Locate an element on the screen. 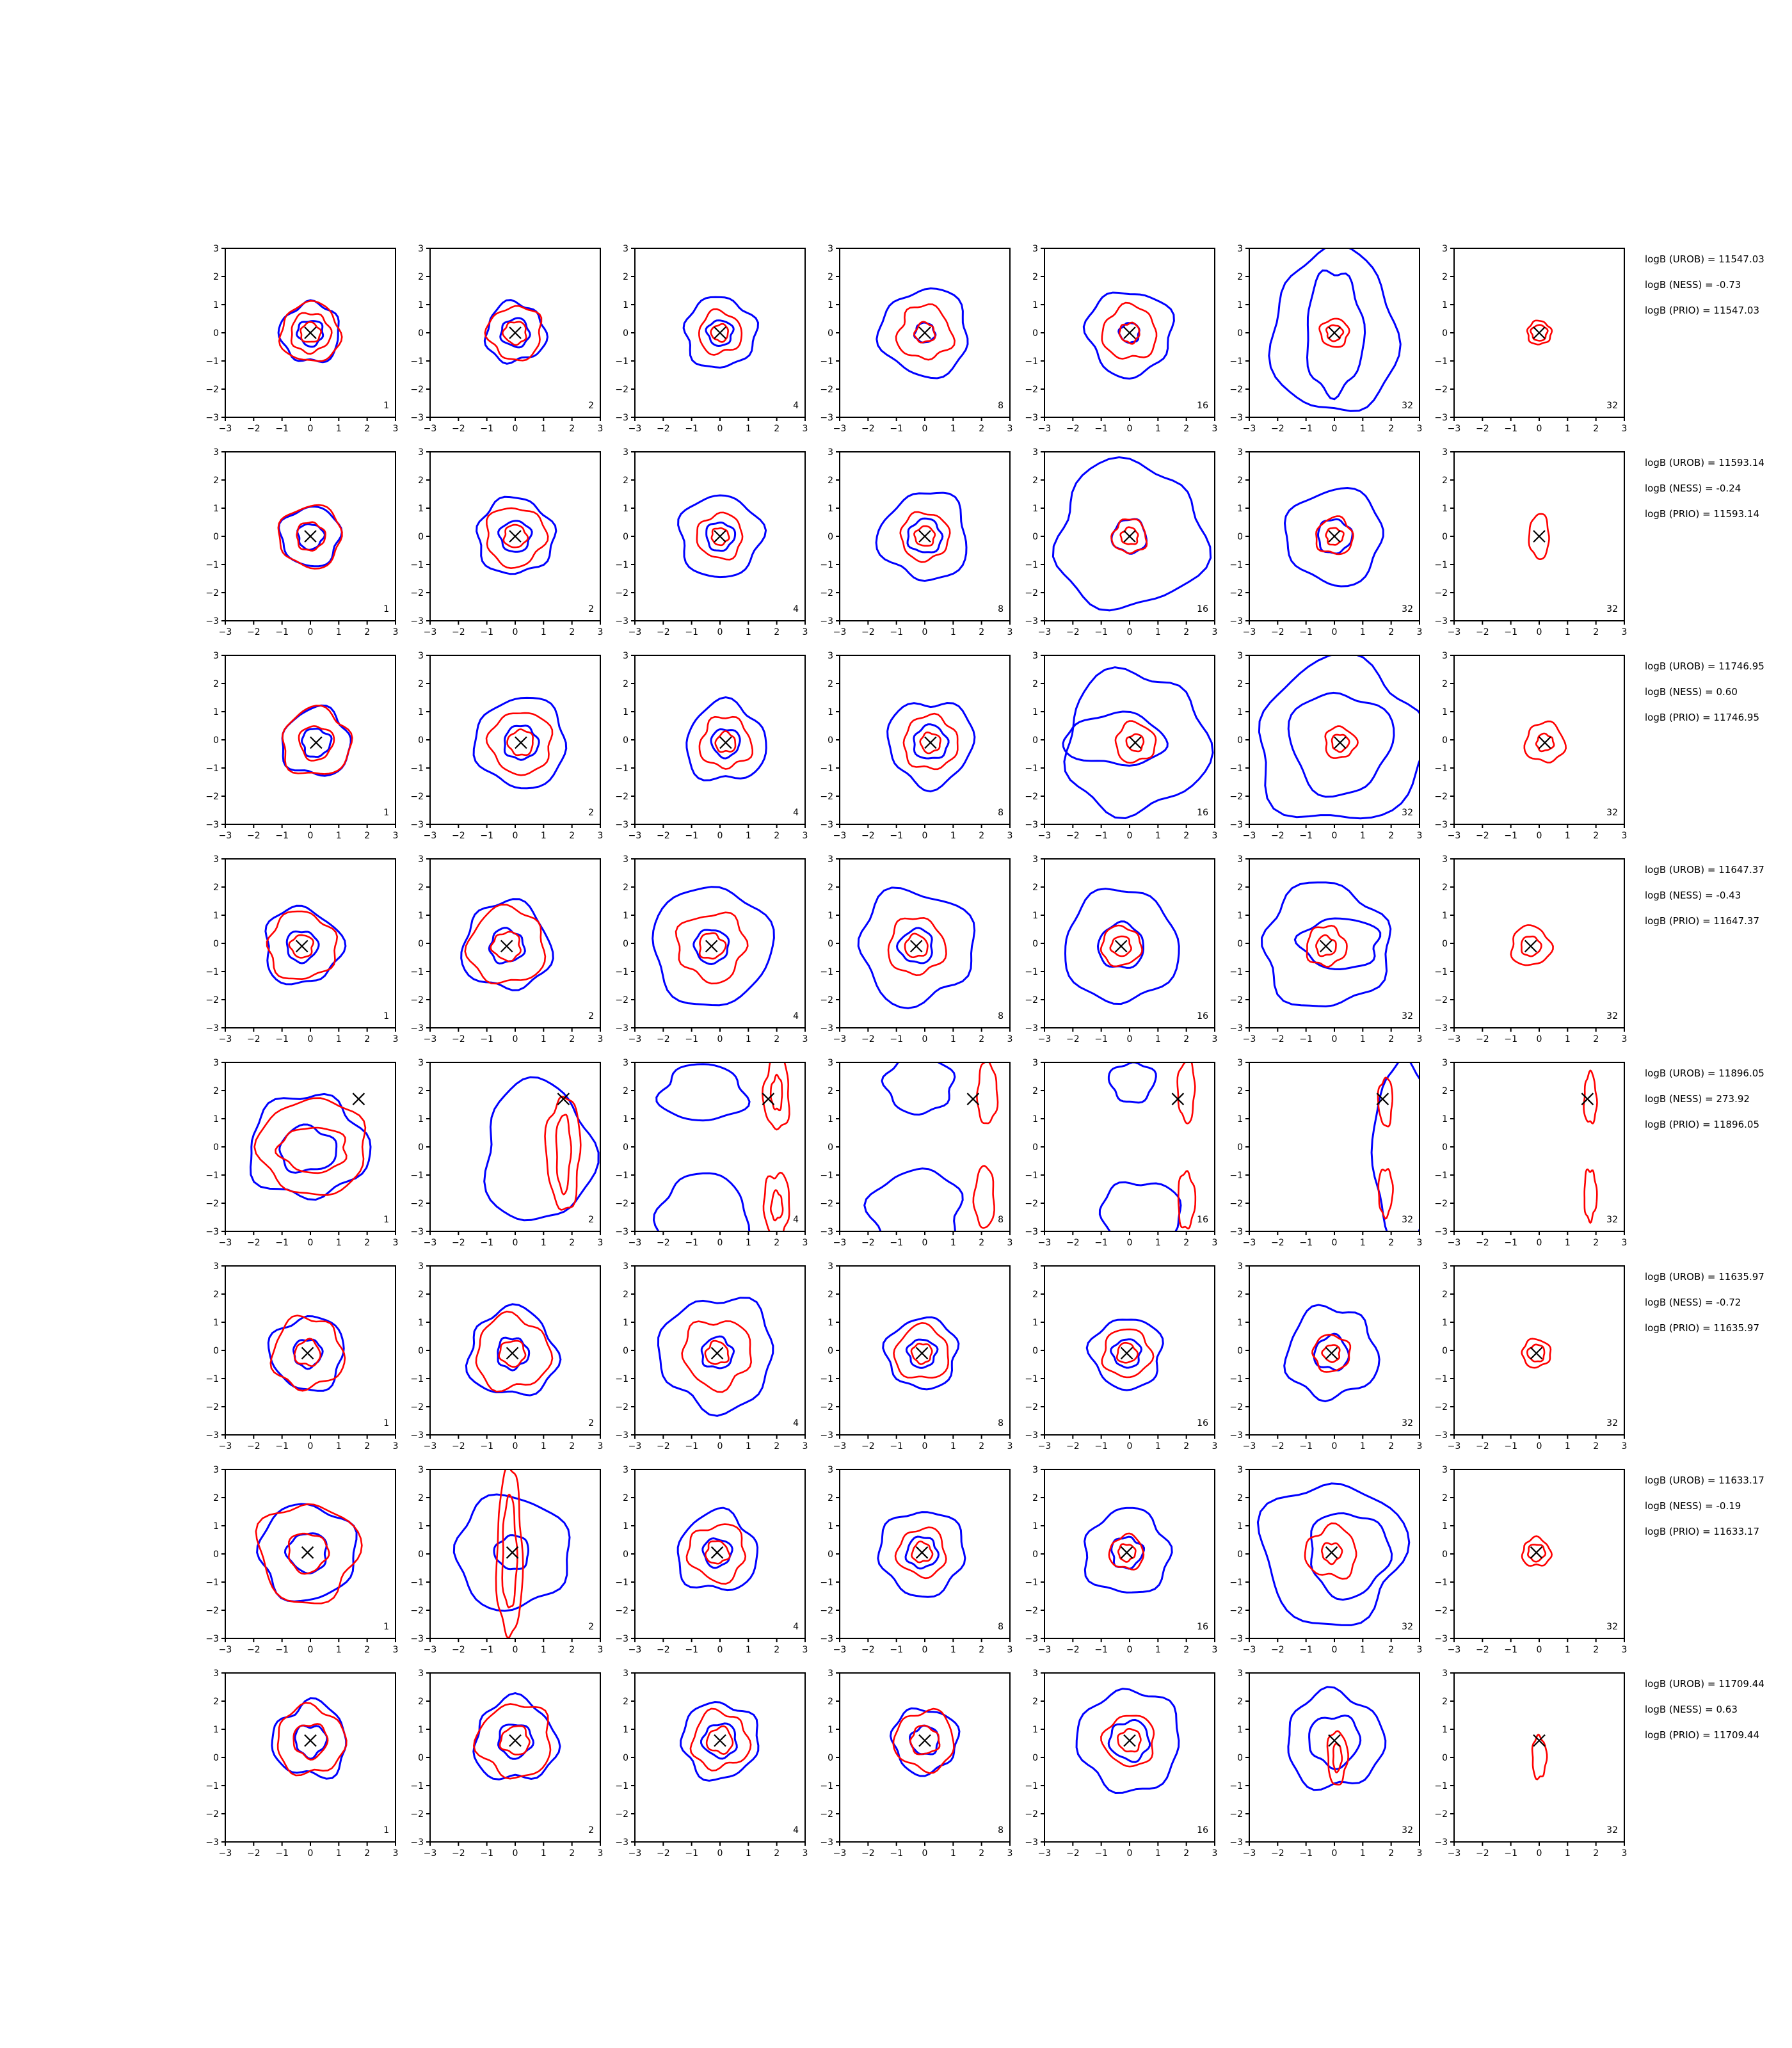 The image size is (1792, 2048). panel-r7-c5: −3−3 −2 −2 −1 −1 0 0 1 1 2 2 3 3 16 is located at coordinates (1121, 1560).